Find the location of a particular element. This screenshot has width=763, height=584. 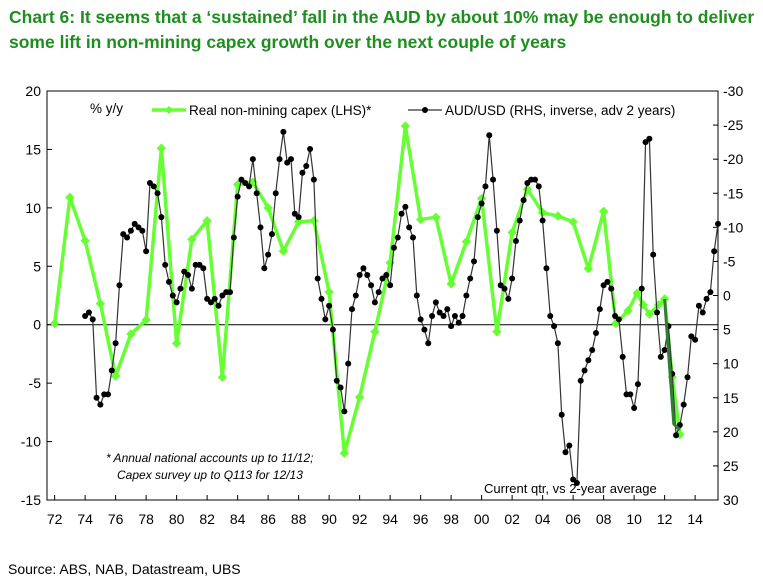

x-tick-label: 98 is located at coordinates (451, 519).